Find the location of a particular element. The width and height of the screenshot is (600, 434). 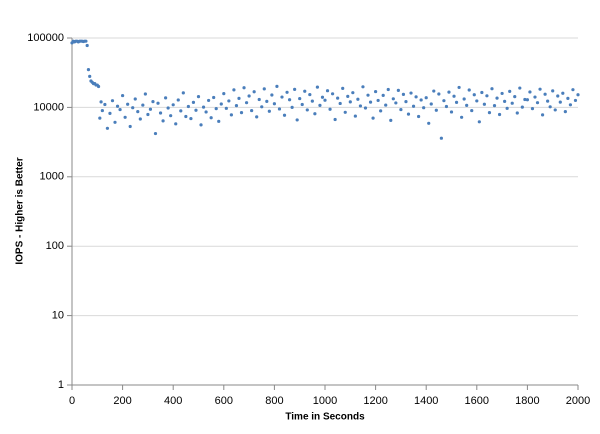

x-tick-label: 400 is located at coordinates (173, 401).